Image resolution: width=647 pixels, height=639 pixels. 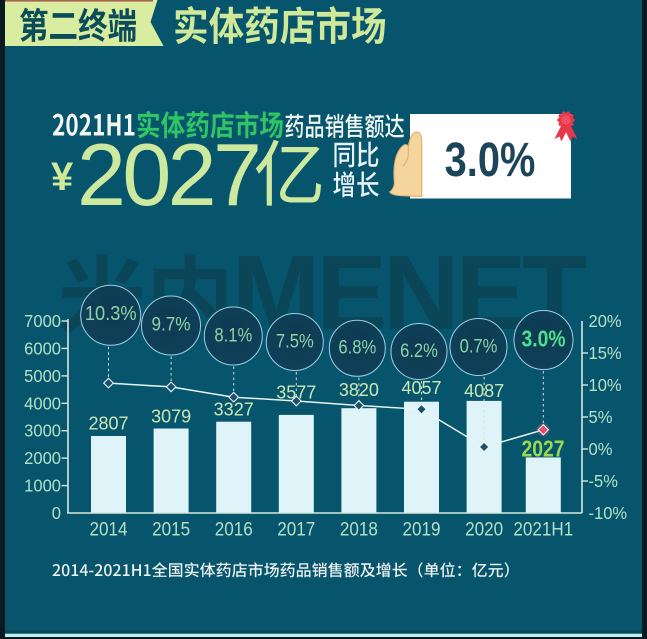 I want to click on svg-text: 4087, so click(x=484, y=391).